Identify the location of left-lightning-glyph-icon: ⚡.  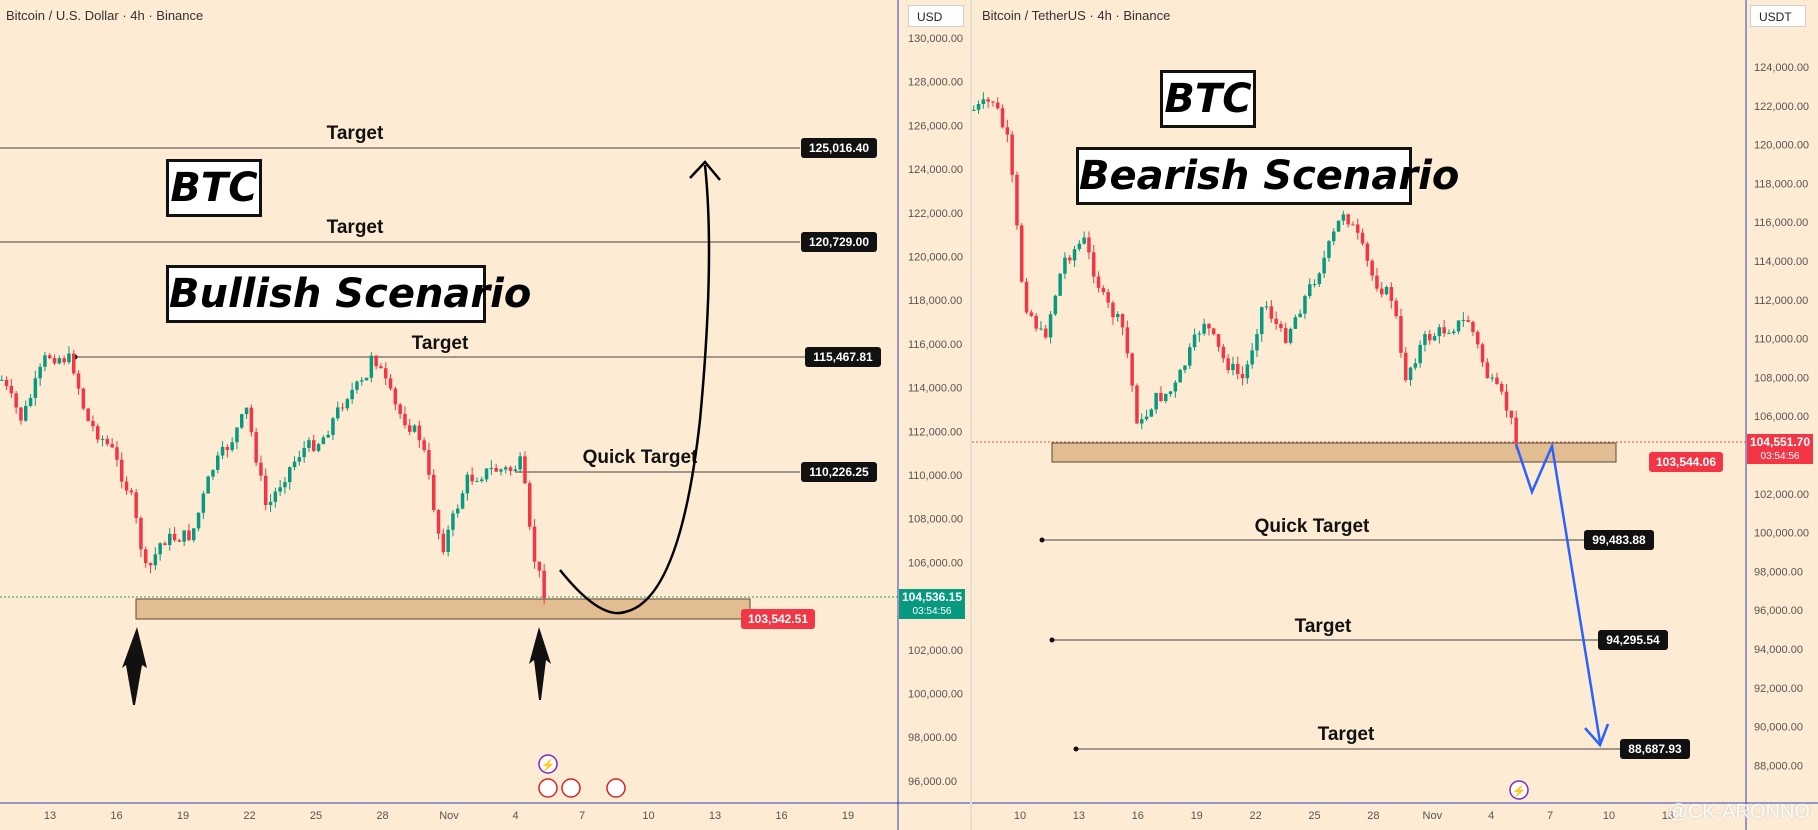
(548, 765).